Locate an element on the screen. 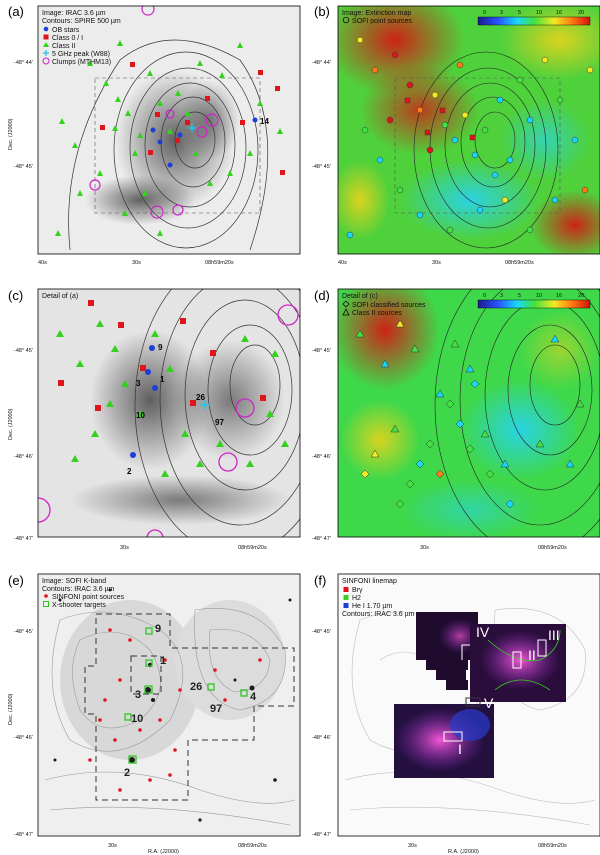 Image resolution: width=600 pixels, height=855 pixels. panel-e-source-number: 9 is located at coordinates (158, 629).